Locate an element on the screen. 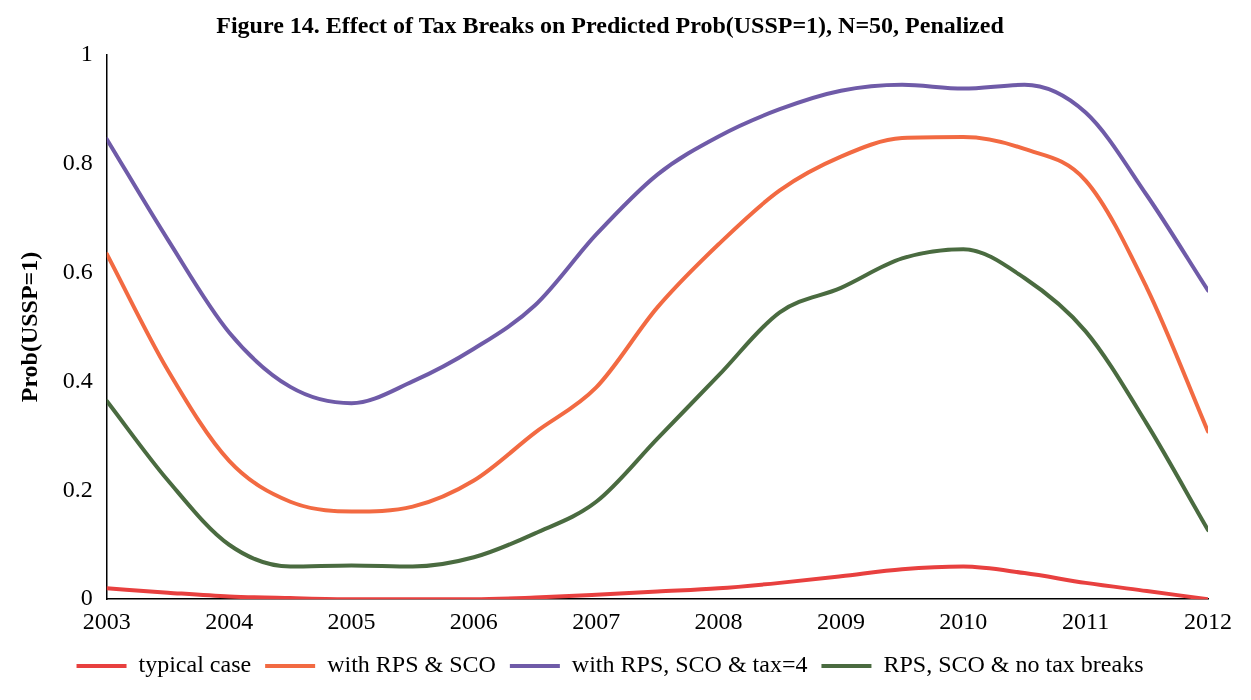 The image size is (1251, 700). x-tick-label: 2009 is located at coordinates (840, 620).